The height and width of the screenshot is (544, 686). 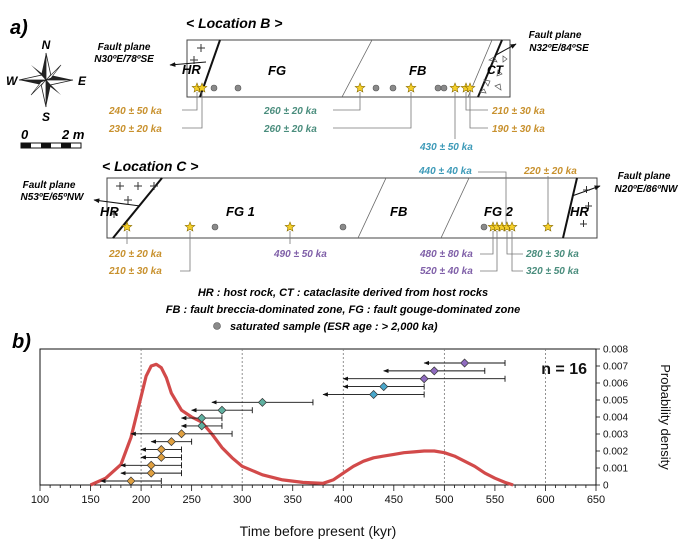 What do you see at coordinates (150, 166) in the screenshot?
I see `location-c-title: < Location C >` at bounding box center [150, 166].